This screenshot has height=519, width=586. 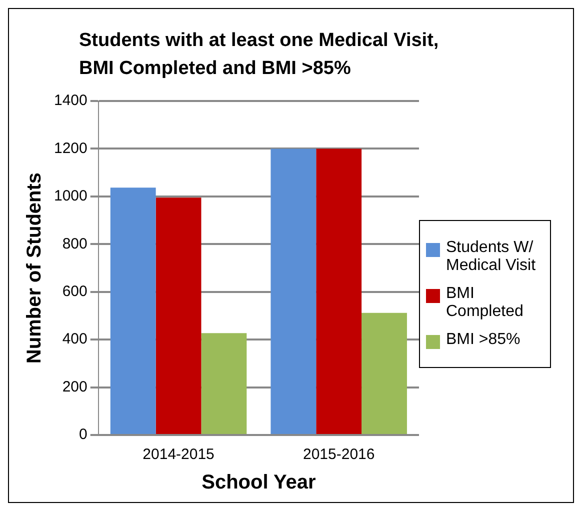 What do you see at coordinates (491, 257) in the screenshot?
I see `legend-label: Students W/ Medical Visit` at bounding box center [491, 257].